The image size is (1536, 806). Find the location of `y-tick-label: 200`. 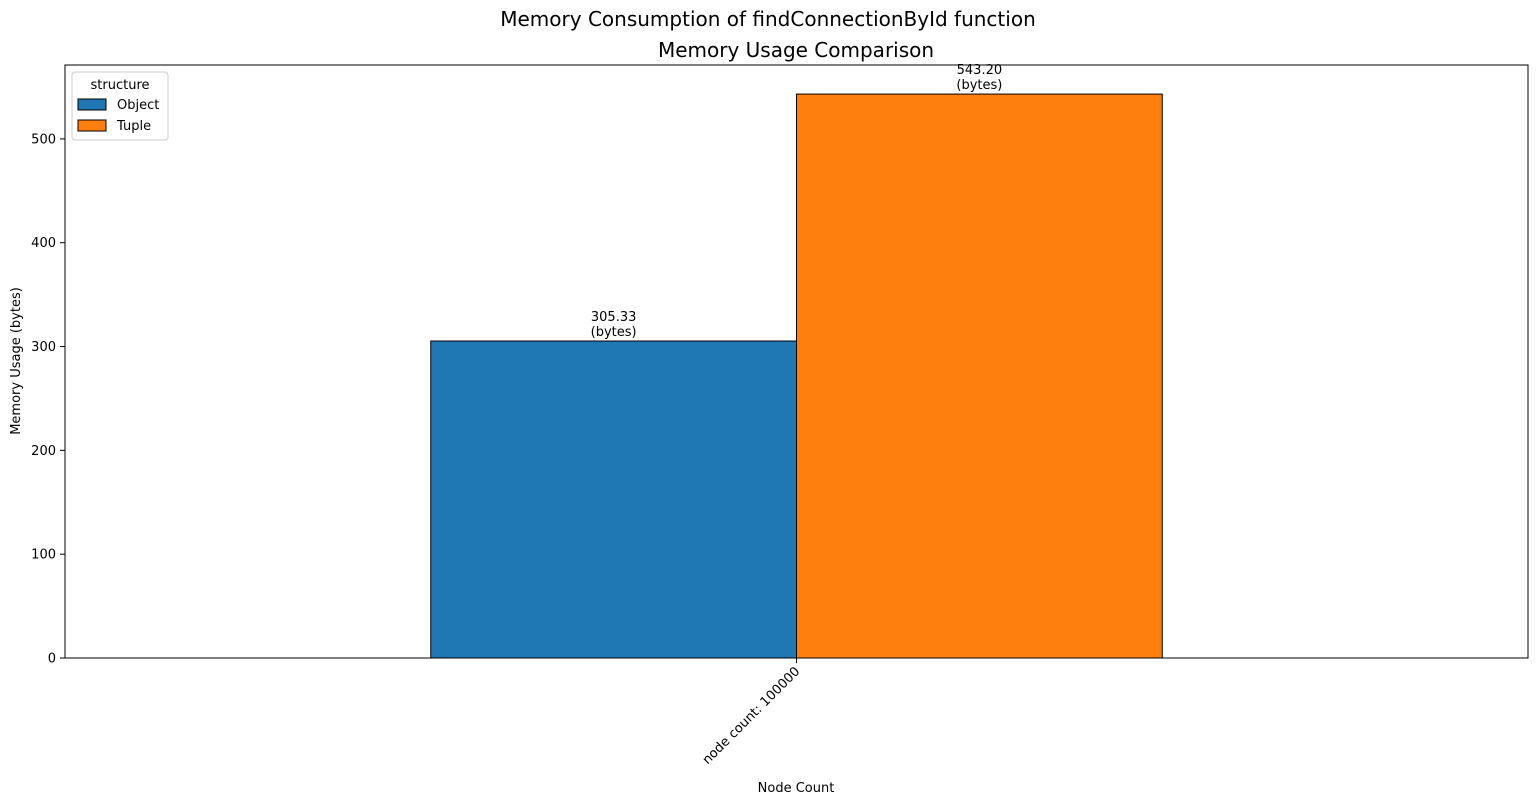

y-tick-label: 200 is located at coordinates (43, 451).